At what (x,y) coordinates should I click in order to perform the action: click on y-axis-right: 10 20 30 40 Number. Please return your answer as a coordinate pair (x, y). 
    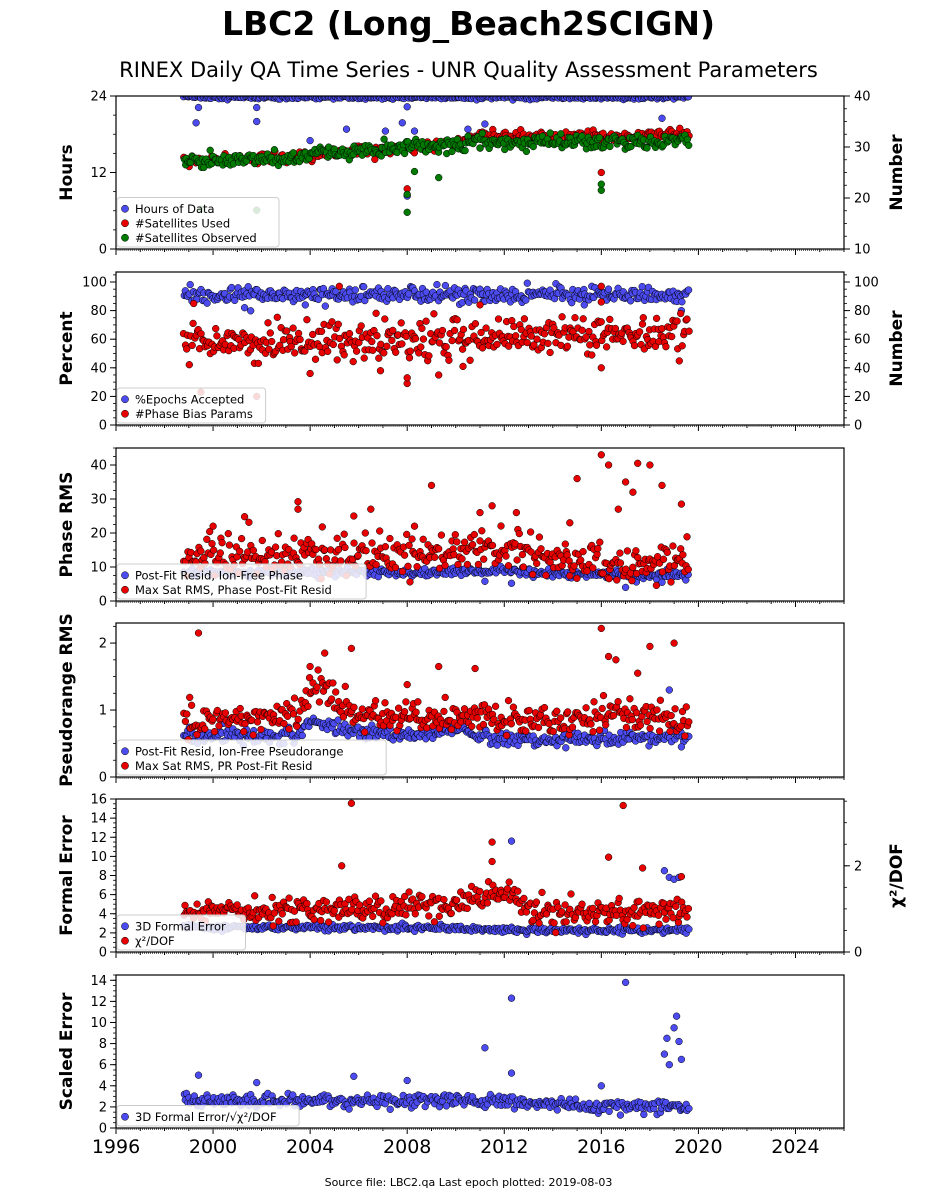
    Looking at the image, I should click on (875, 174).